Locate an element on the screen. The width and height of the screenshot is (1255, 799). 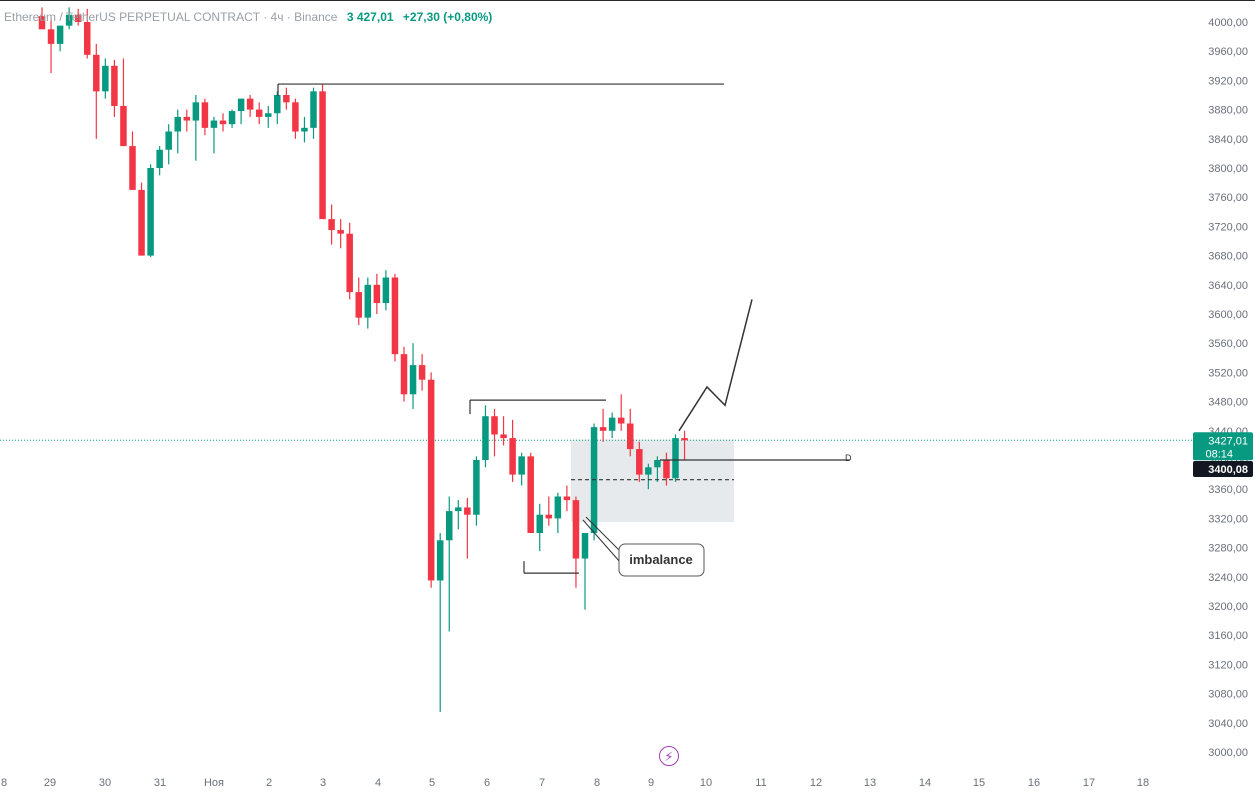
price-axis is located at coordinates (1223, 386).